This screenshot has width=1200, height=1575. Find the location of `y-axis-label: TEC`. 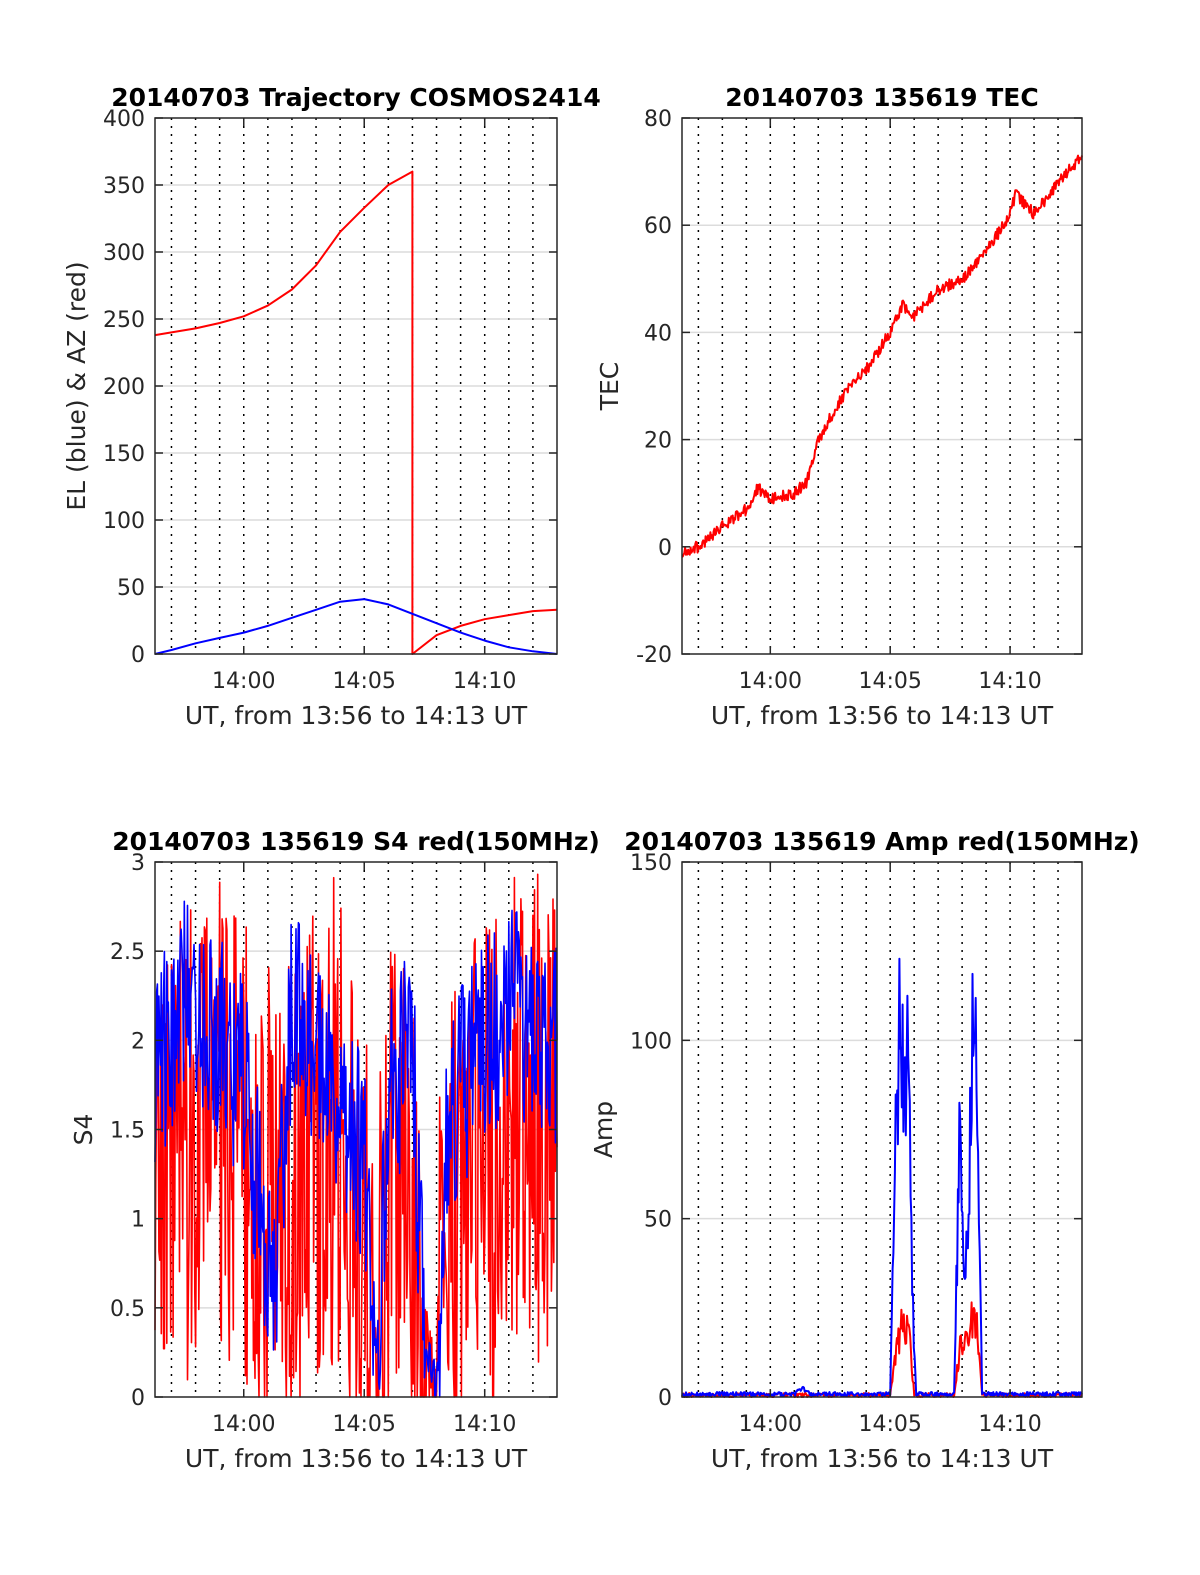

y-axis-label: TEC is located at coordinates (609, 387).